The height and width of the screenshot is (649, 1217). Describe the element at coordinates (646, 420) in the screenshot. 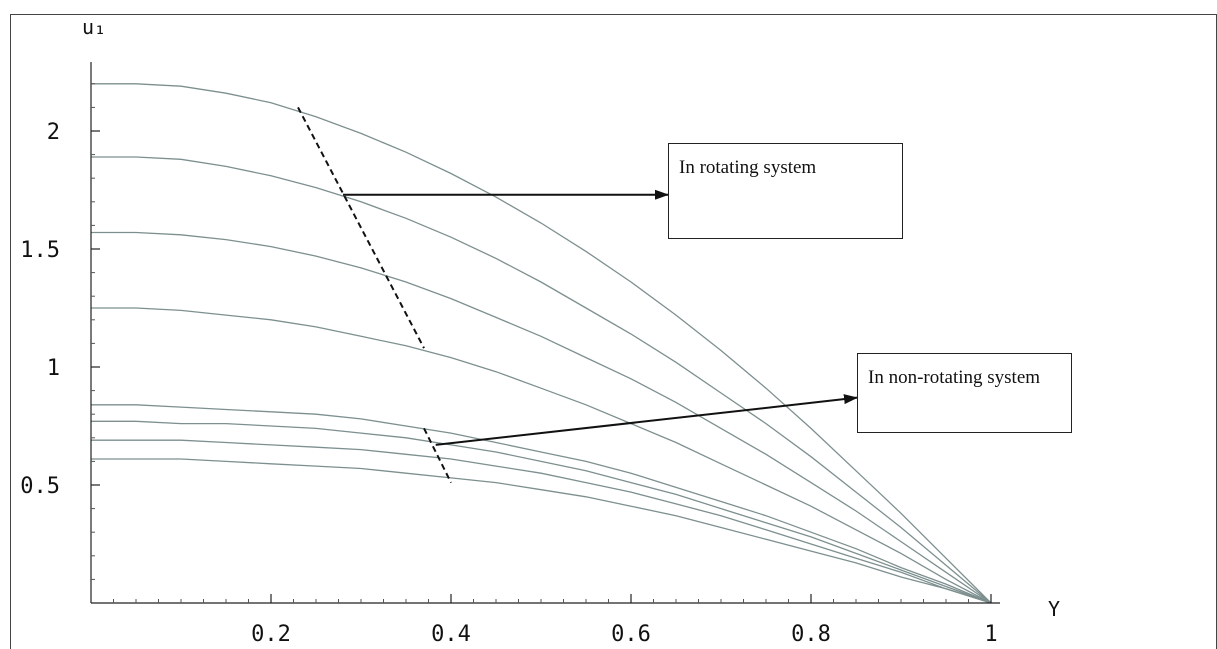

I see `arrow-non-rotating` at that location.